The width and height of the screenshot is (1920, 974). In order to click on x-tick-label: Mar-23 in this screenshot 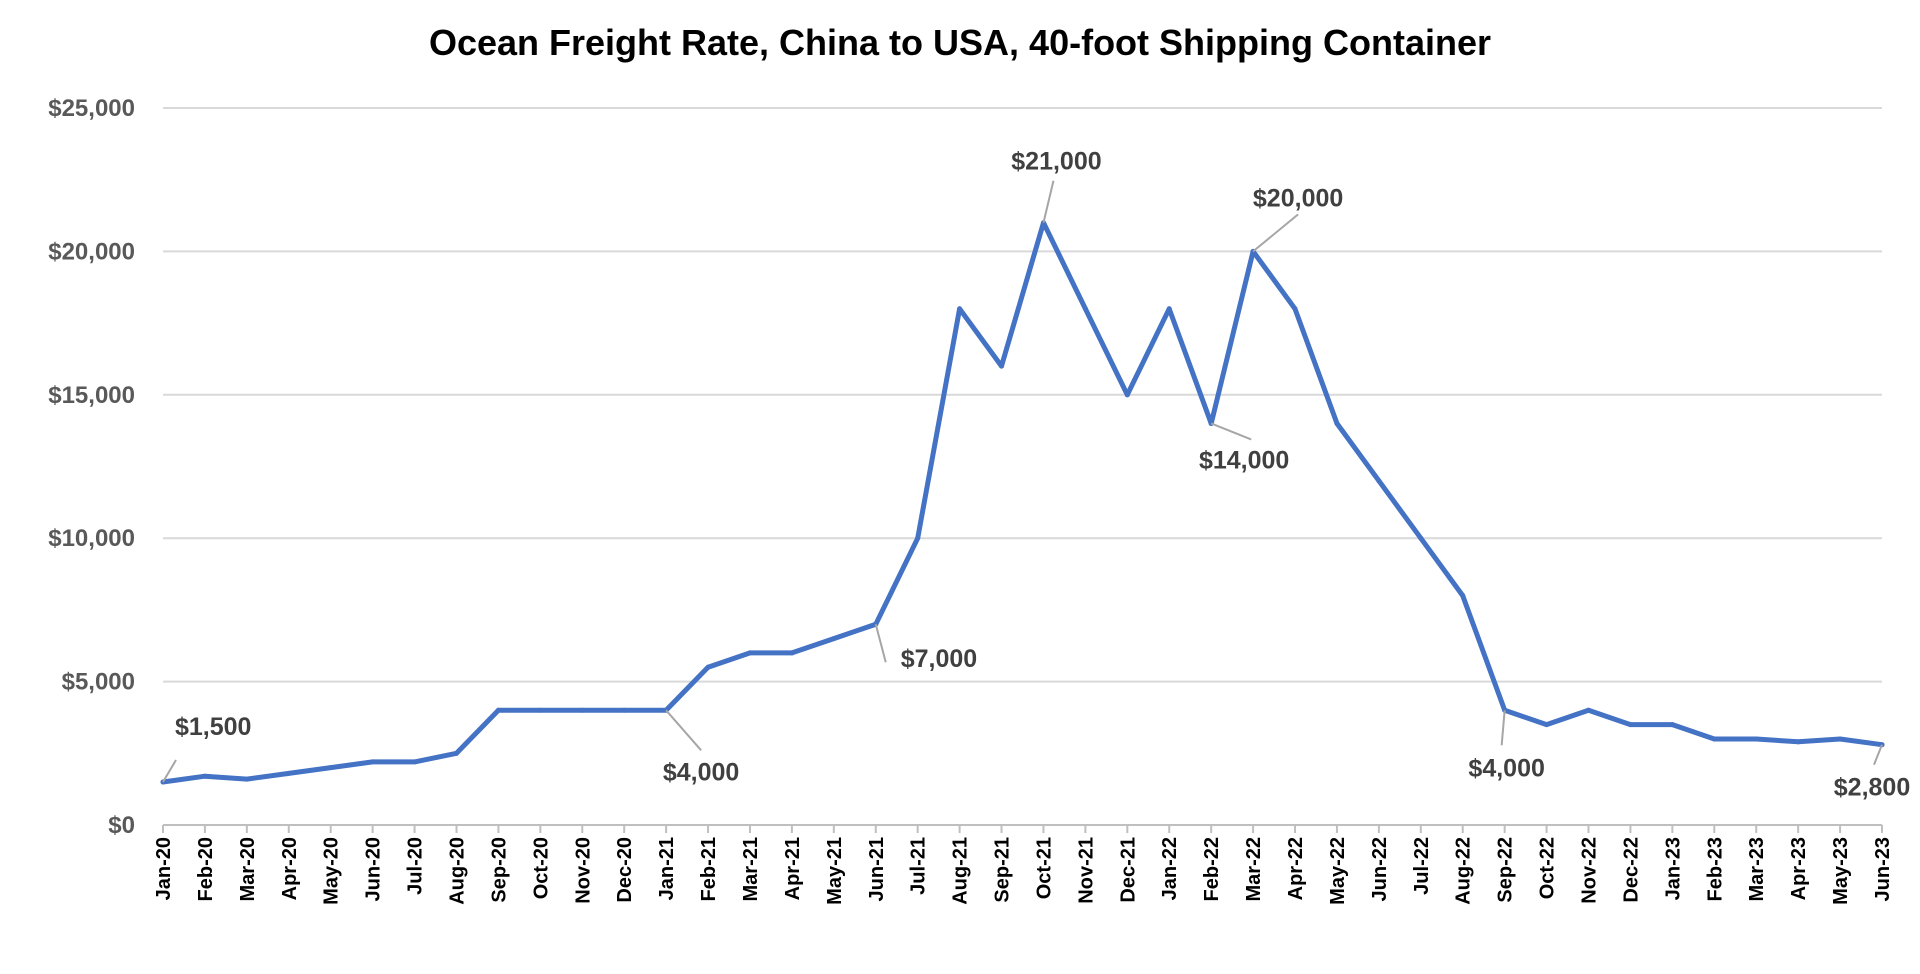, I will do `click(1757, 869)`.